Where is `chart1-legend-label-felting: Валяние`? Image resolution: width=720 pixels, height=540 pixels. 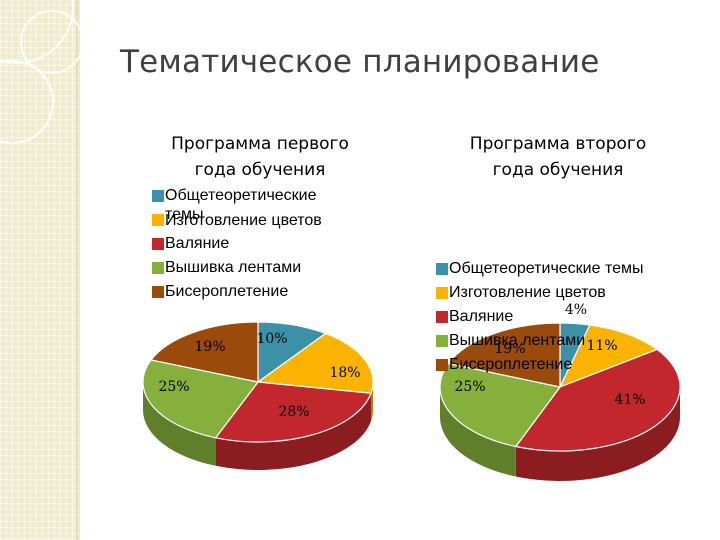 chart1-legend-label-felting: Валяние is located at coordinates (197, 243).